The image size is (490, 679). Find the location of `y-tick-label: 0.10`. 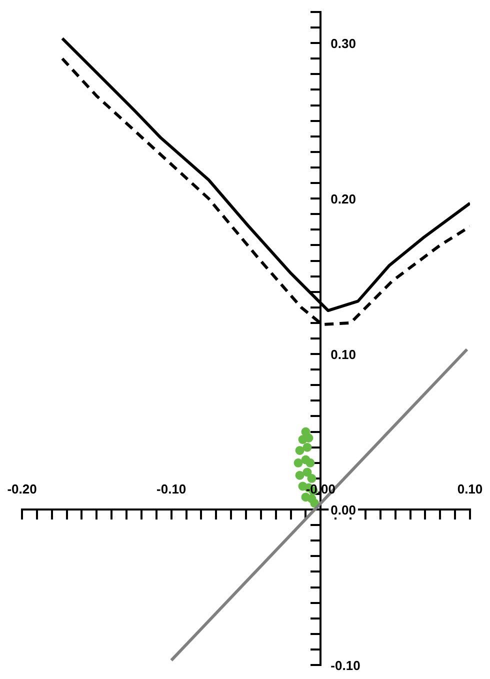

y-tick-label: 0.10 is located at coordinates (343, 354).